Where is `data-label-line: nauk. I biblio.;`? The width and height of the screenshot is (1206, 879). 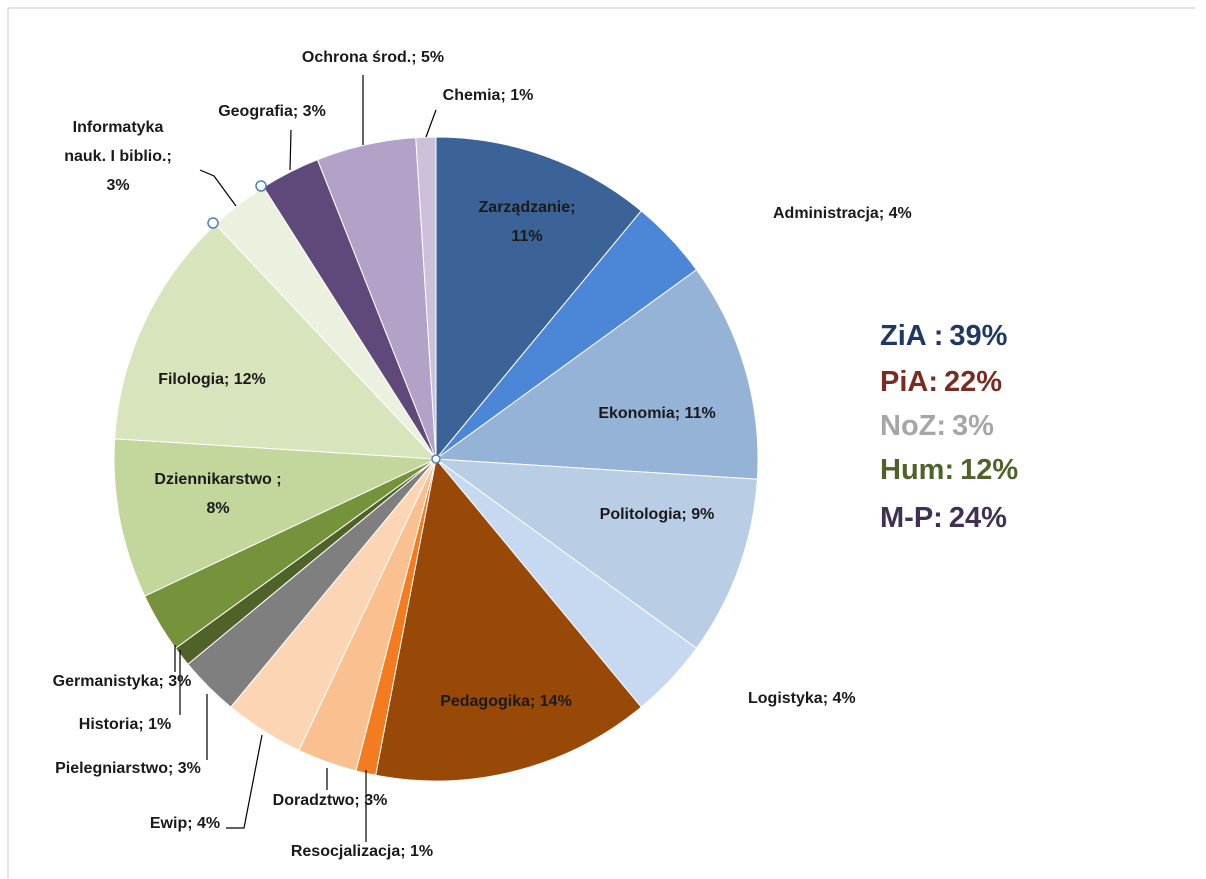
data-label-line: nauk. I biblio.; is located at coordinates (118, 156).